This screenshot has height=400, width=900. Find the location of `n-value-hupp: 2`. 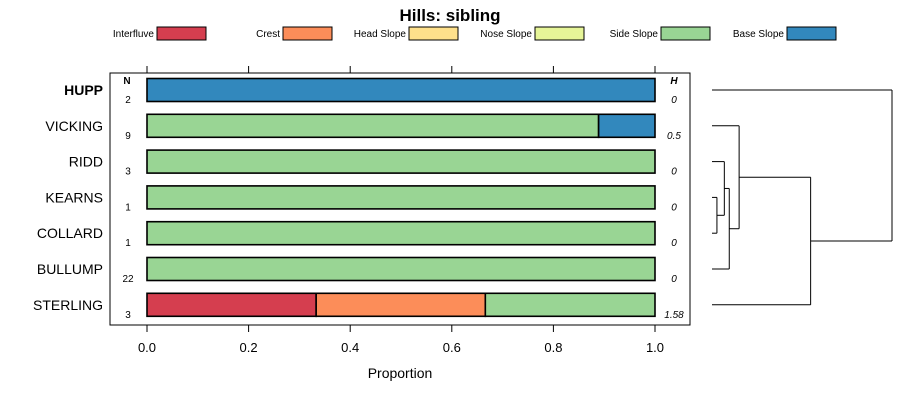

n-value-hupp: 2 is located at coordinates (128, 100).